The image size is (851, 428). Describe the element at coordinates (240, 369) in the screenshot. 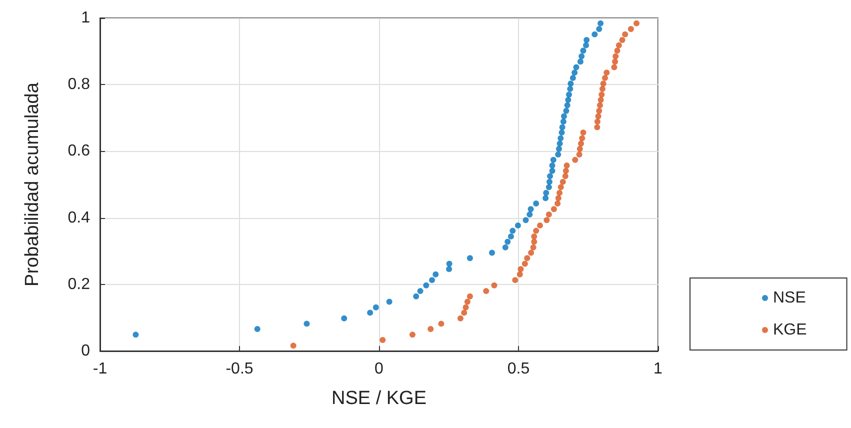

I see `x-tick-label: -0.5` at that location.